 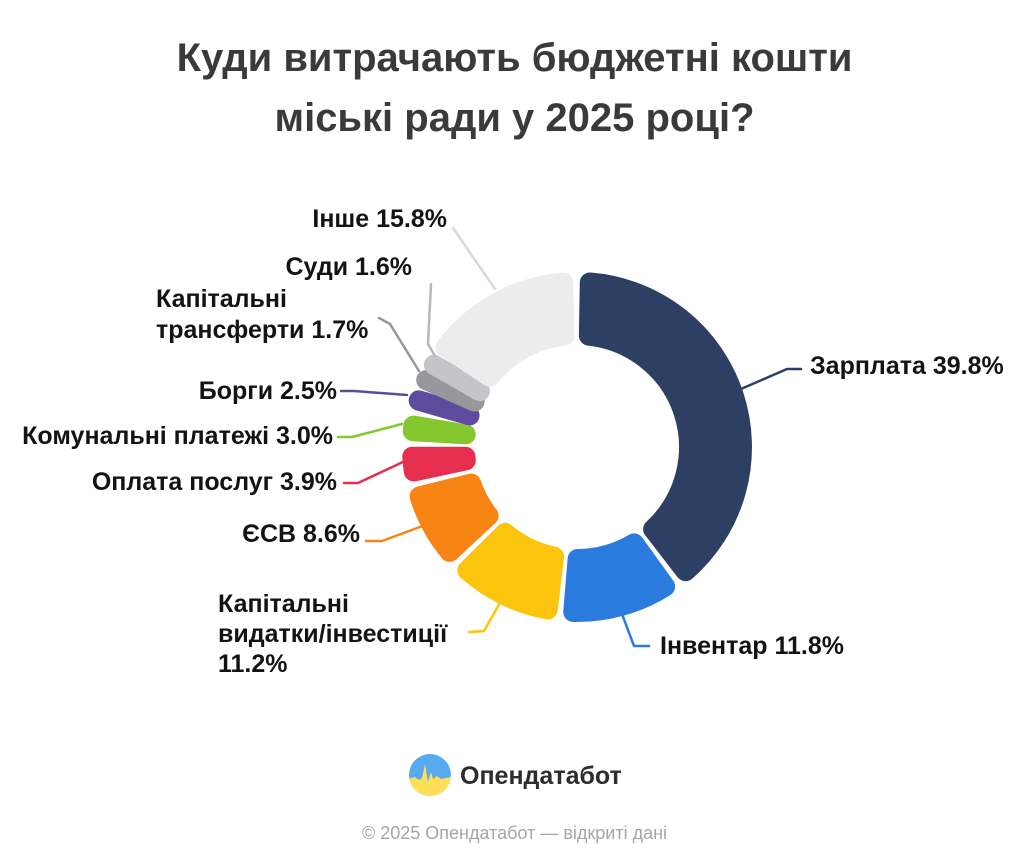 I want to click on callout-inventar: Інвентар 11.8%, so click(x=752, y=646).